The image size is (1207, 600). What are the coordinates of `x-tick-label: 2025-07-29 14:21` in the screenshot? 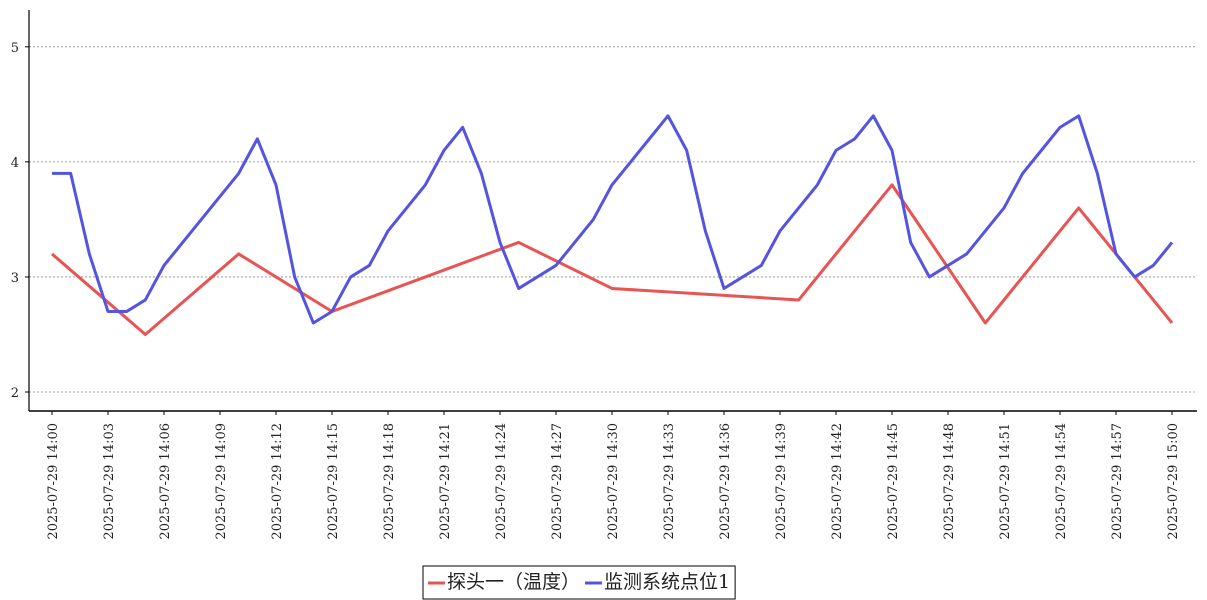 It's located at (445, 481).